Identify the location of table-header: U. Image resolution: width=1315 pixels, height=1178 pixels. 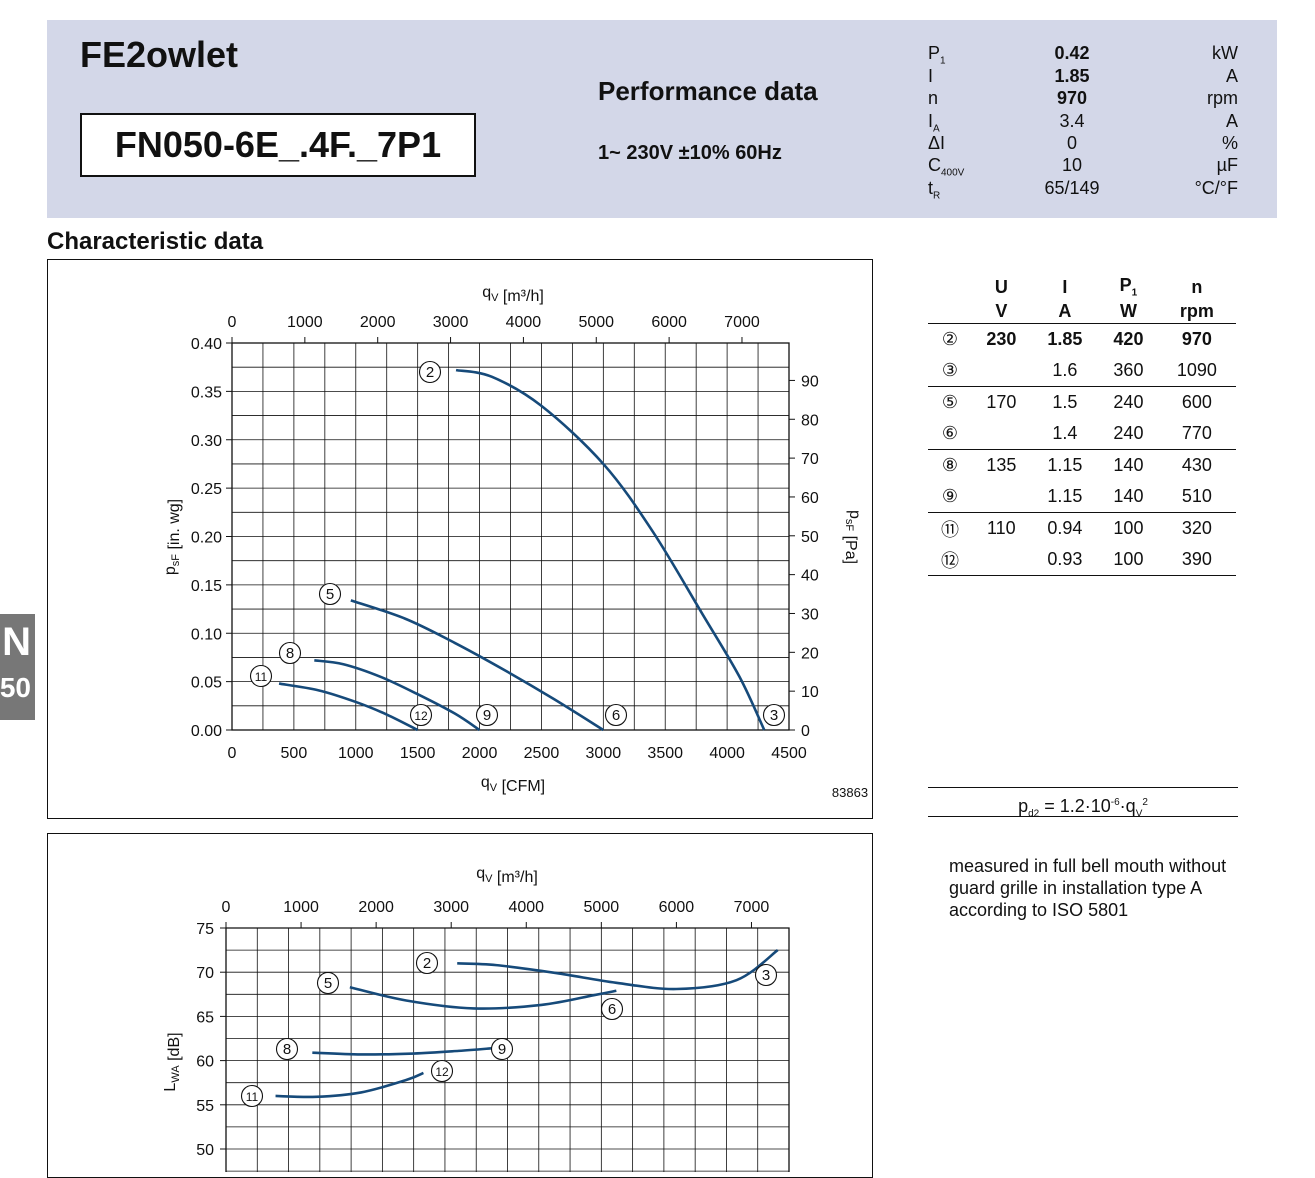
(1001, 286).